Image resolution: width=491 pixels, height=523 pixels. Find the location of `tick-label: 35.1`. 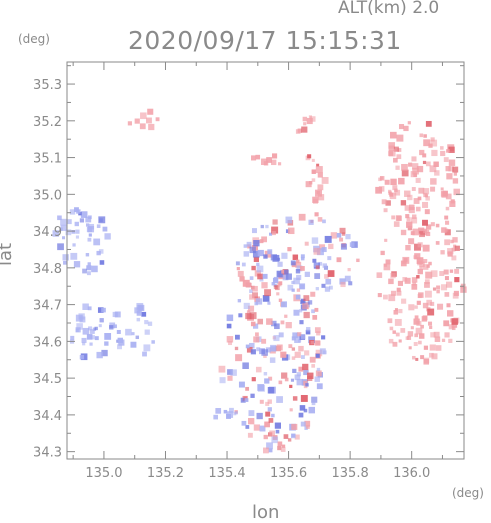

tick-label: 35.1 is located at coordinates (47, 159).